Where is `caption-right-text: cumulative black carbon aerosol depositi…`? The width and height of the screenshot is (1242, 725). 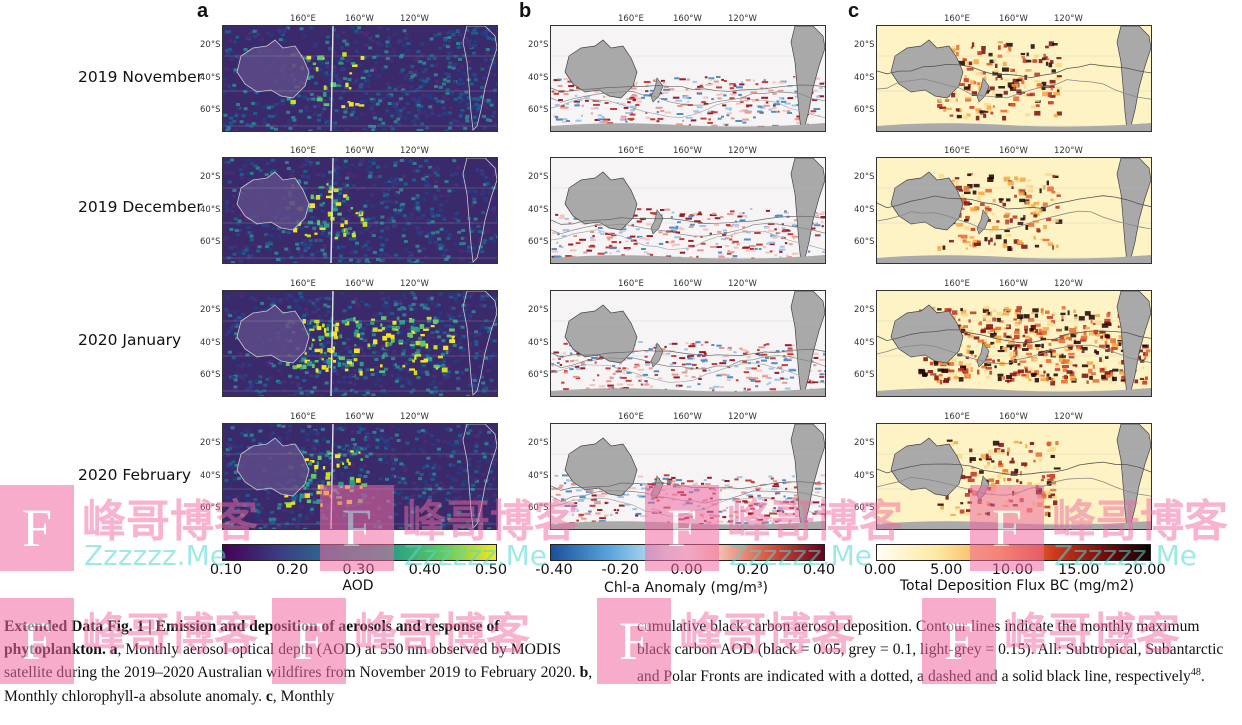
caption-right-text: cumulative black carbon aerosol depositi… is located at coordinates (930, 652).